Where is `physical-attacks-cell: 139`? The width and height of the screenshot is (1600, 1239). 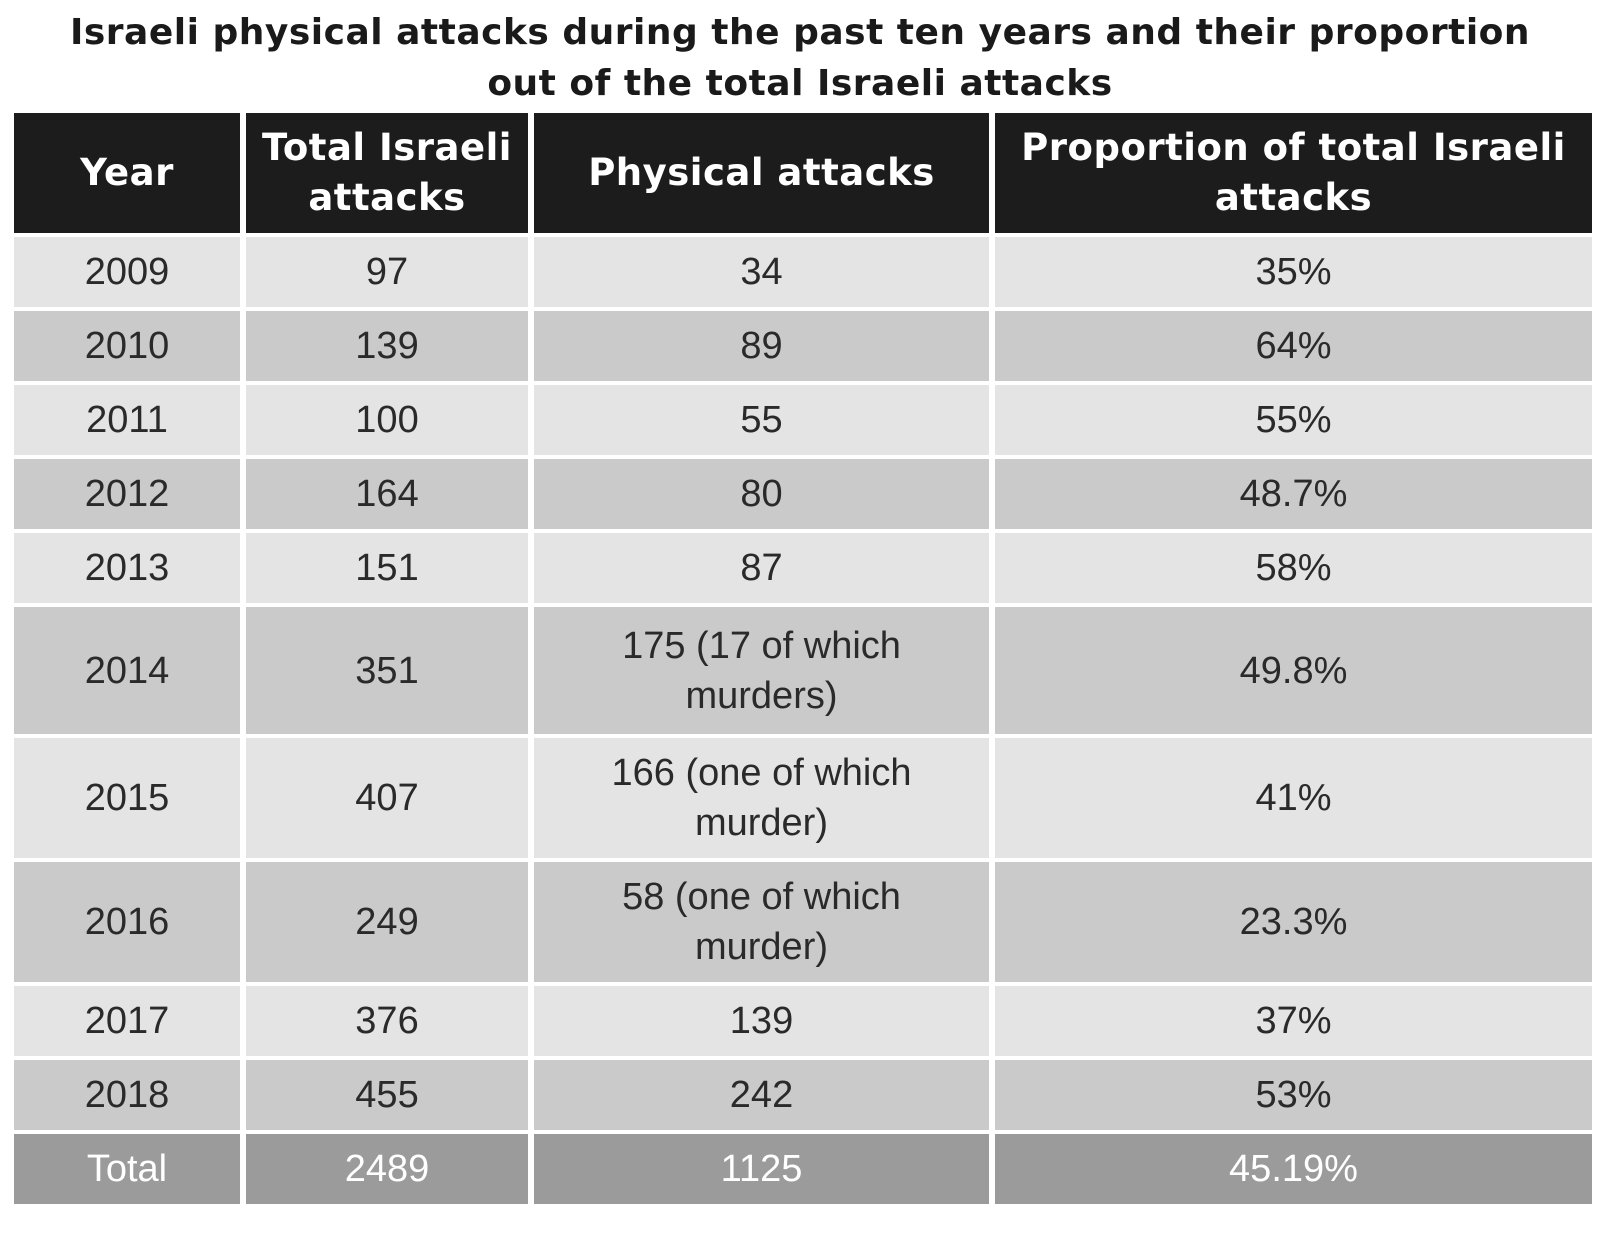 physical-attacks-cell: 139 is located at coordinates (761, 1021).